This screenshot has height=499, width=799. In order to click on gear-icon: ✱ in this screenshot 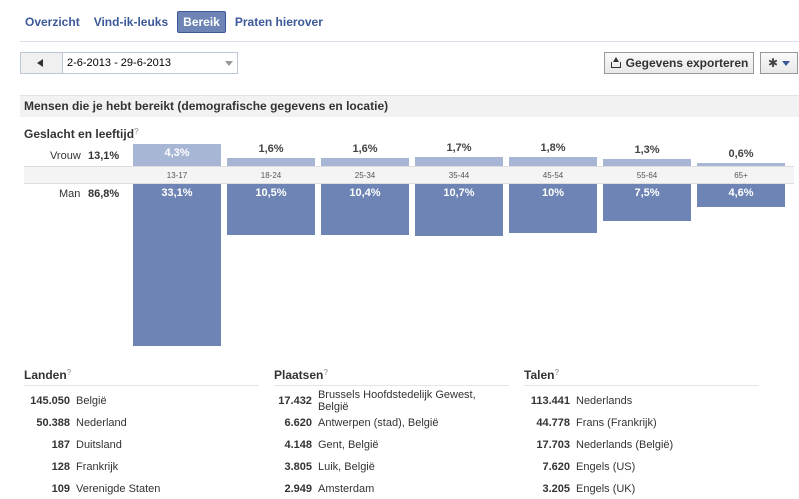, I will do `click(773, 63)`.